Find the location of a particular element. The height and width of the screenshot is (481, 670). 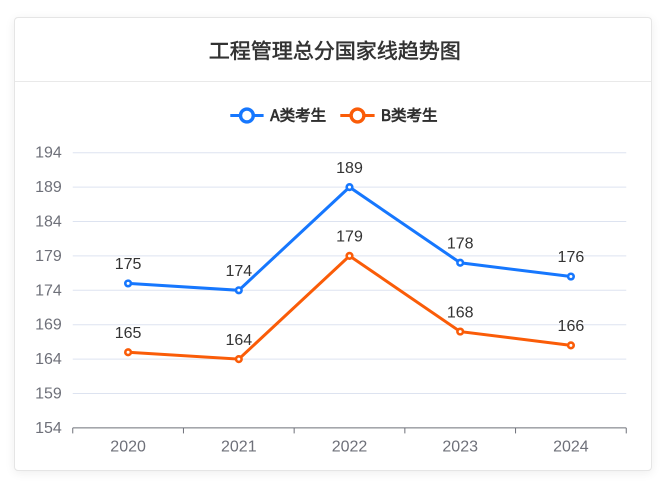

svg-text: 166 is located at coordinates (571, 326).